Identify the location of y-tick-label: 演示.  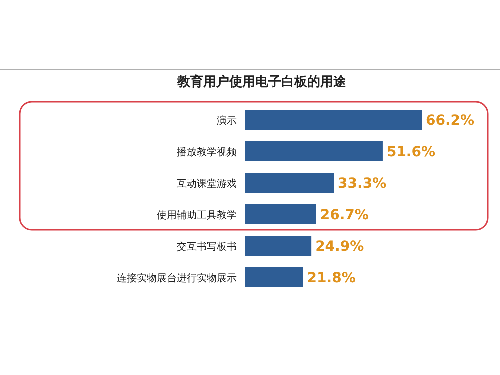
(227, 121).